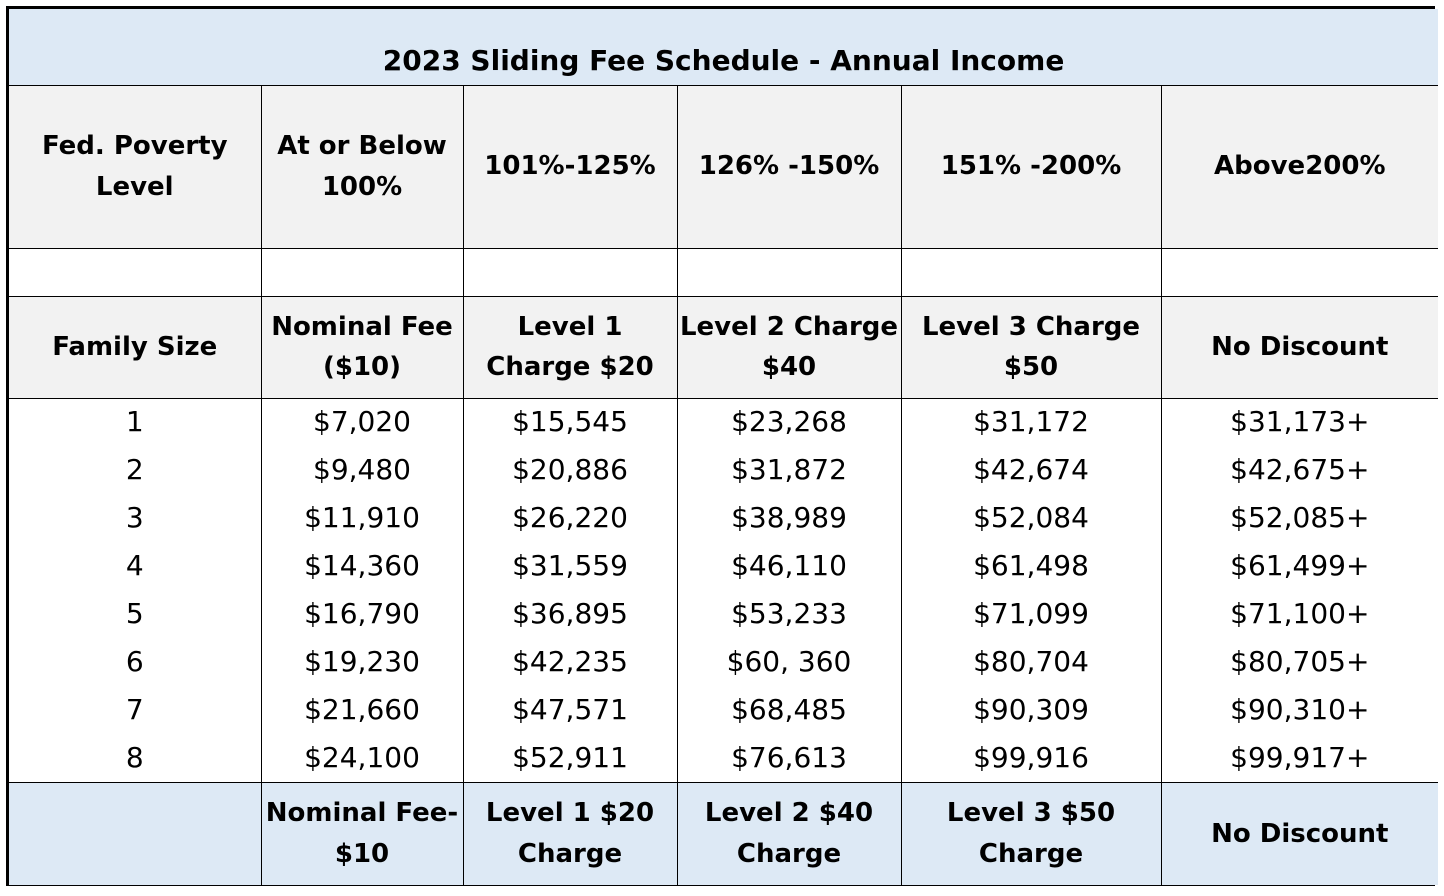  What do you see at coordinates (135, 614) in the screenshot?
I see `family-size-cell: 5` at bounding box center [135, 614].